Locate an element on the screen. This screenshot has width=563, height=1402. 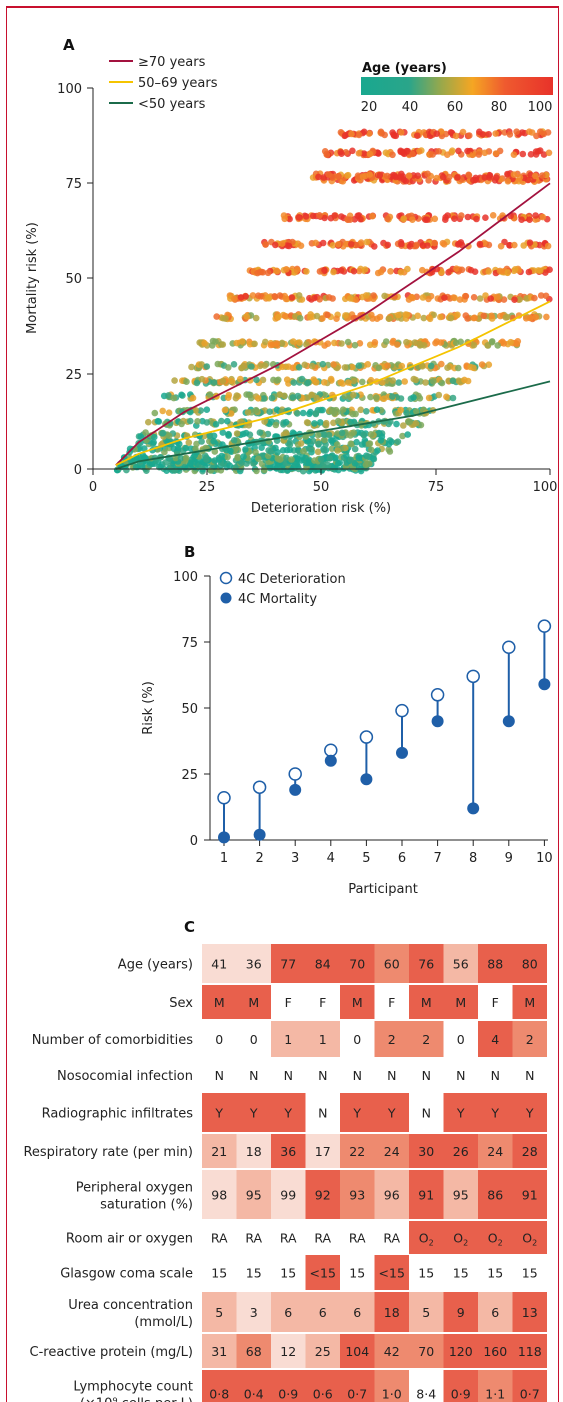
cell-value: RA is located at coordinates (253, 1238).